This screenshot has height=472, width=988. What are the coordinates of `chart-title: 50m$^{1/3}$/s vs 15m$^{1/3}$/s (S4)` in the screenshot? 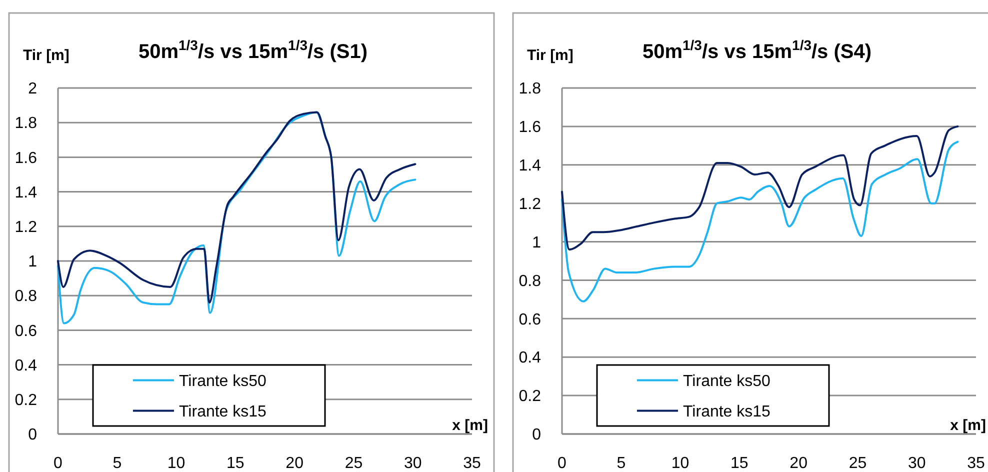 It's located at (757, 50).